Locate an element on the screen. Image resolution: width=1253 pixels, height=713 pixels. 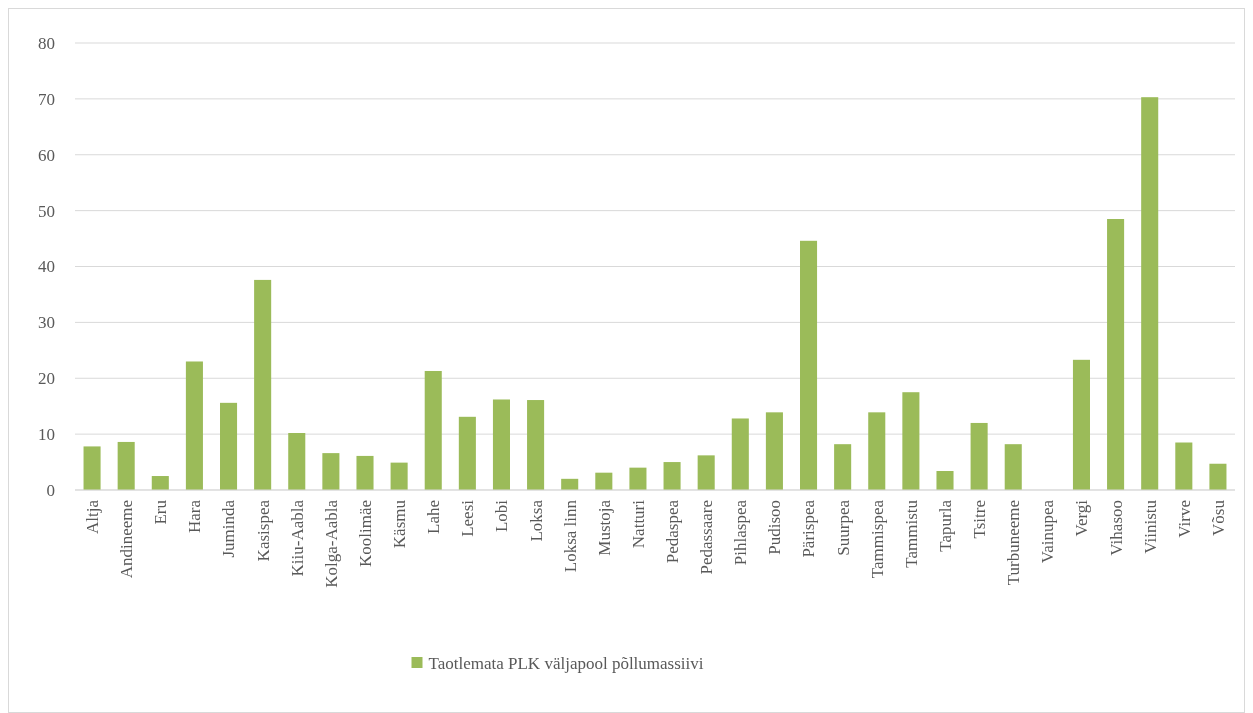
x-tick-label: Natturi is located at coordinates (638, 524).